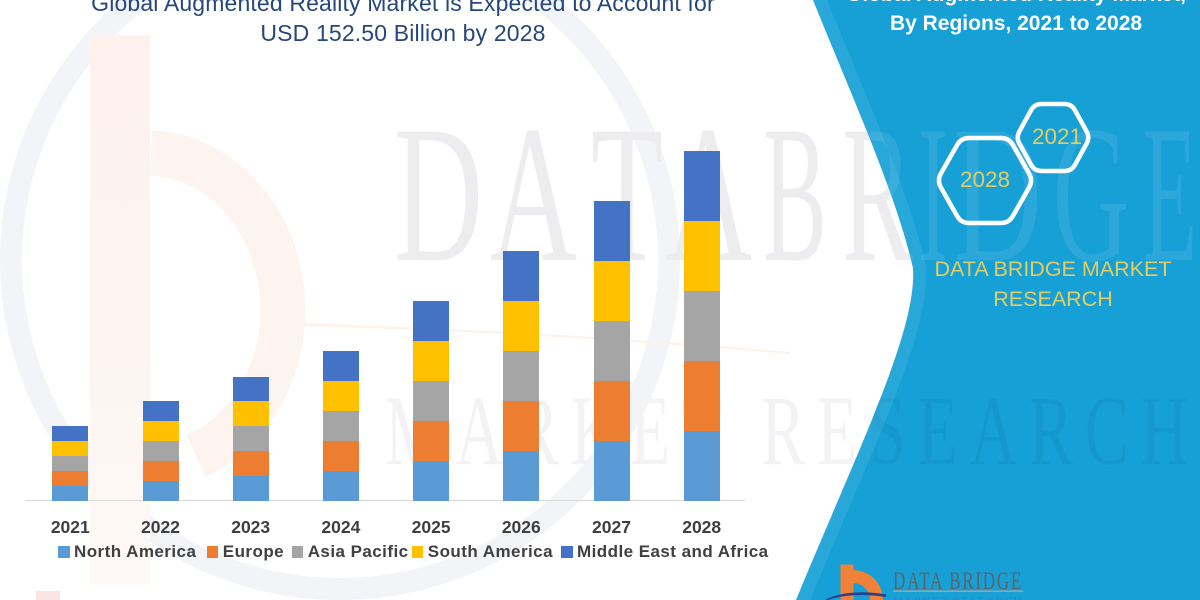  I want to click on svg-text: D, so click(438, 194).